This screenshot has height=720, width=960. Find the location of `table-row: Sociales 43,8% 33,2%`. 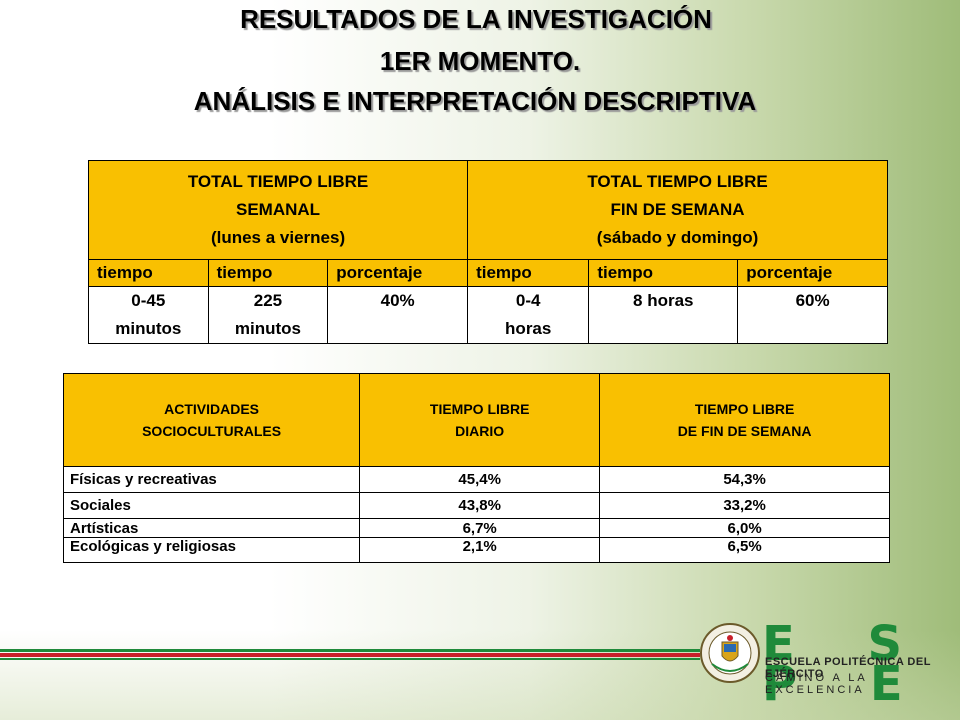

table-row: Sociales 43,8% 33,2% is located at coordinates (476, 505).